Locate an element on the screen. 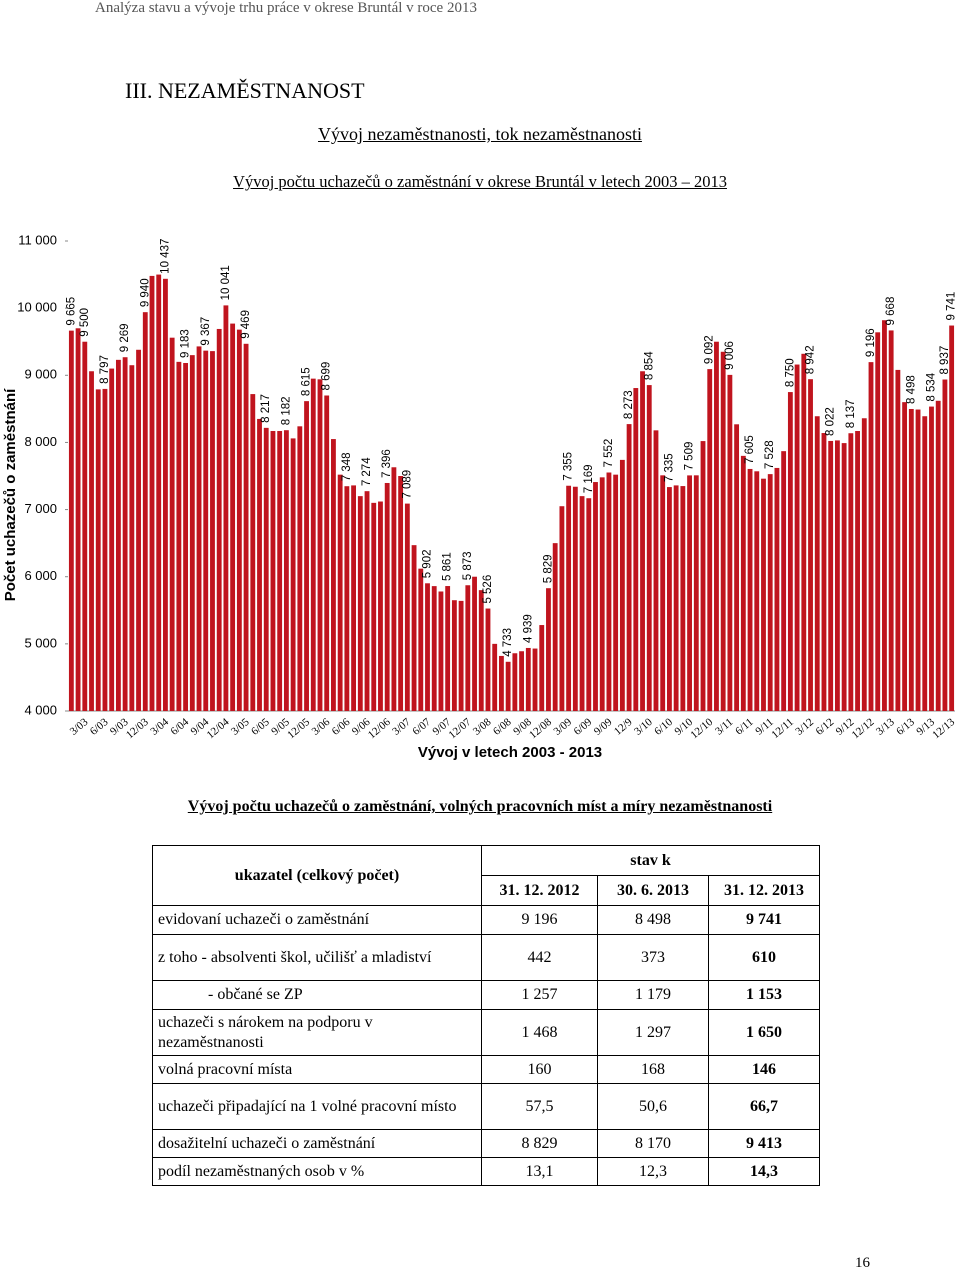 The image size is (960, 1272). table-cell: 610 is located at coordinates (764, 957).